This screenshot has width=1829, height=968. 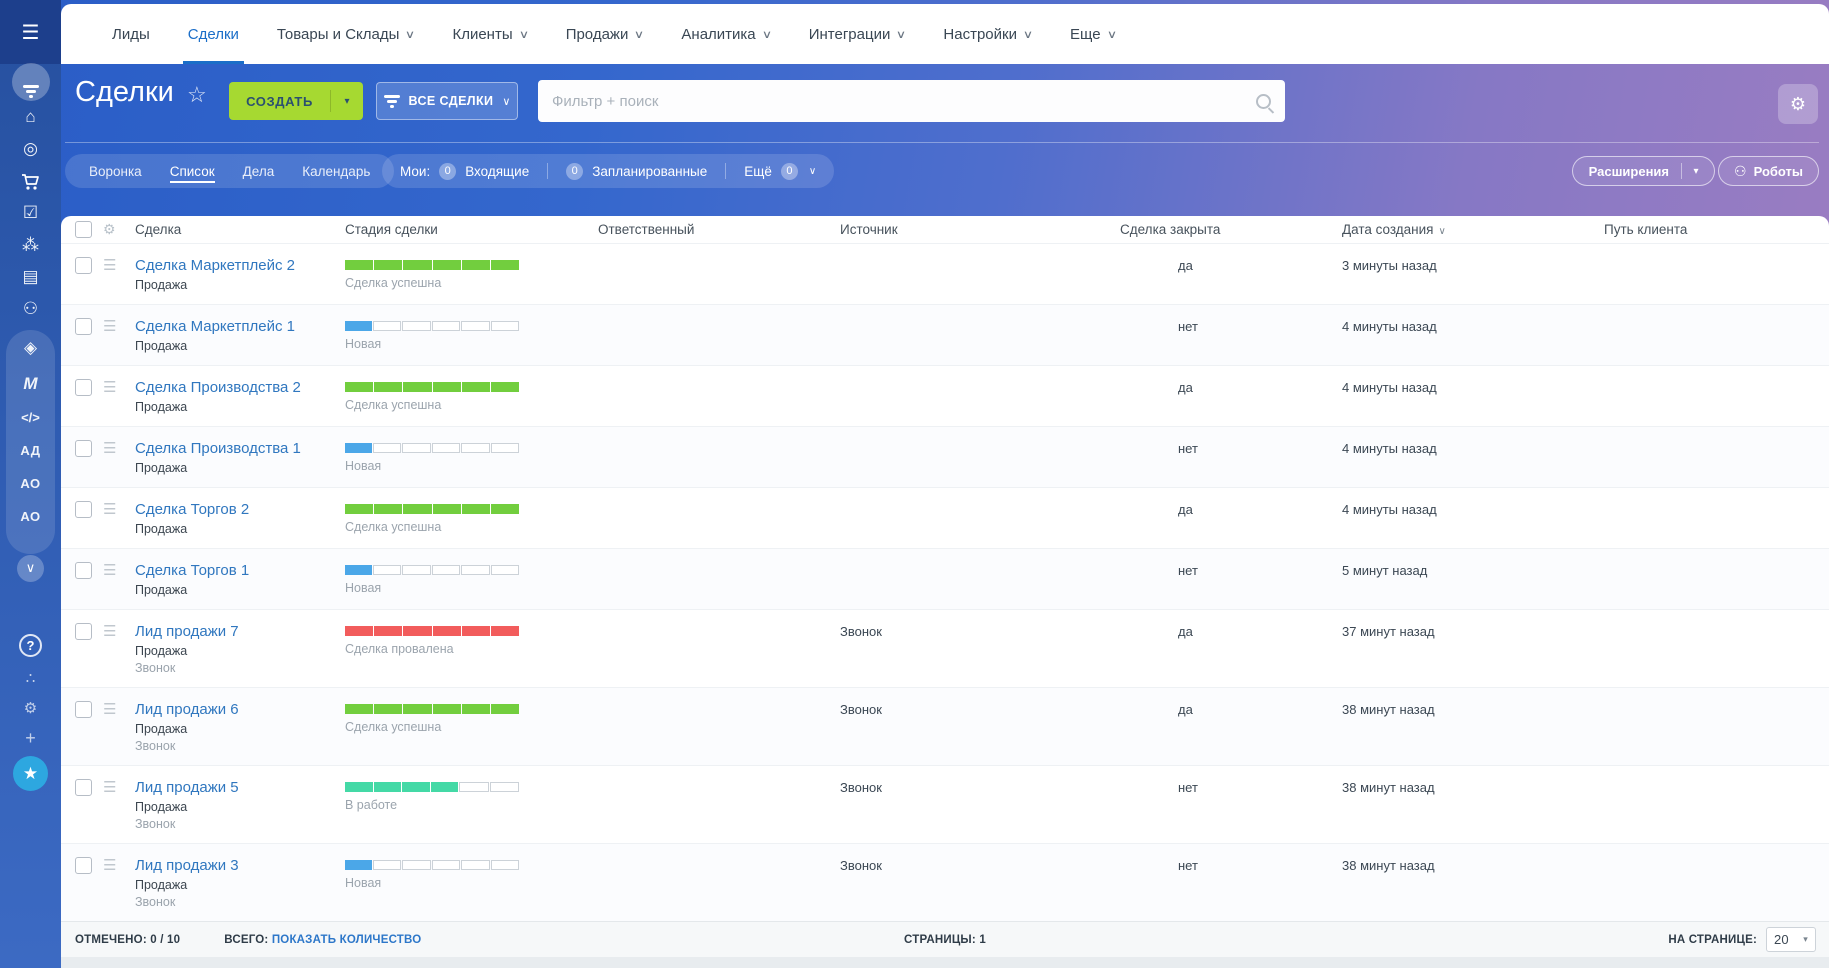 What do you see at coordinates (904, 101) in the screenshot?
I see `search-input` at bounding box center [904, 101].